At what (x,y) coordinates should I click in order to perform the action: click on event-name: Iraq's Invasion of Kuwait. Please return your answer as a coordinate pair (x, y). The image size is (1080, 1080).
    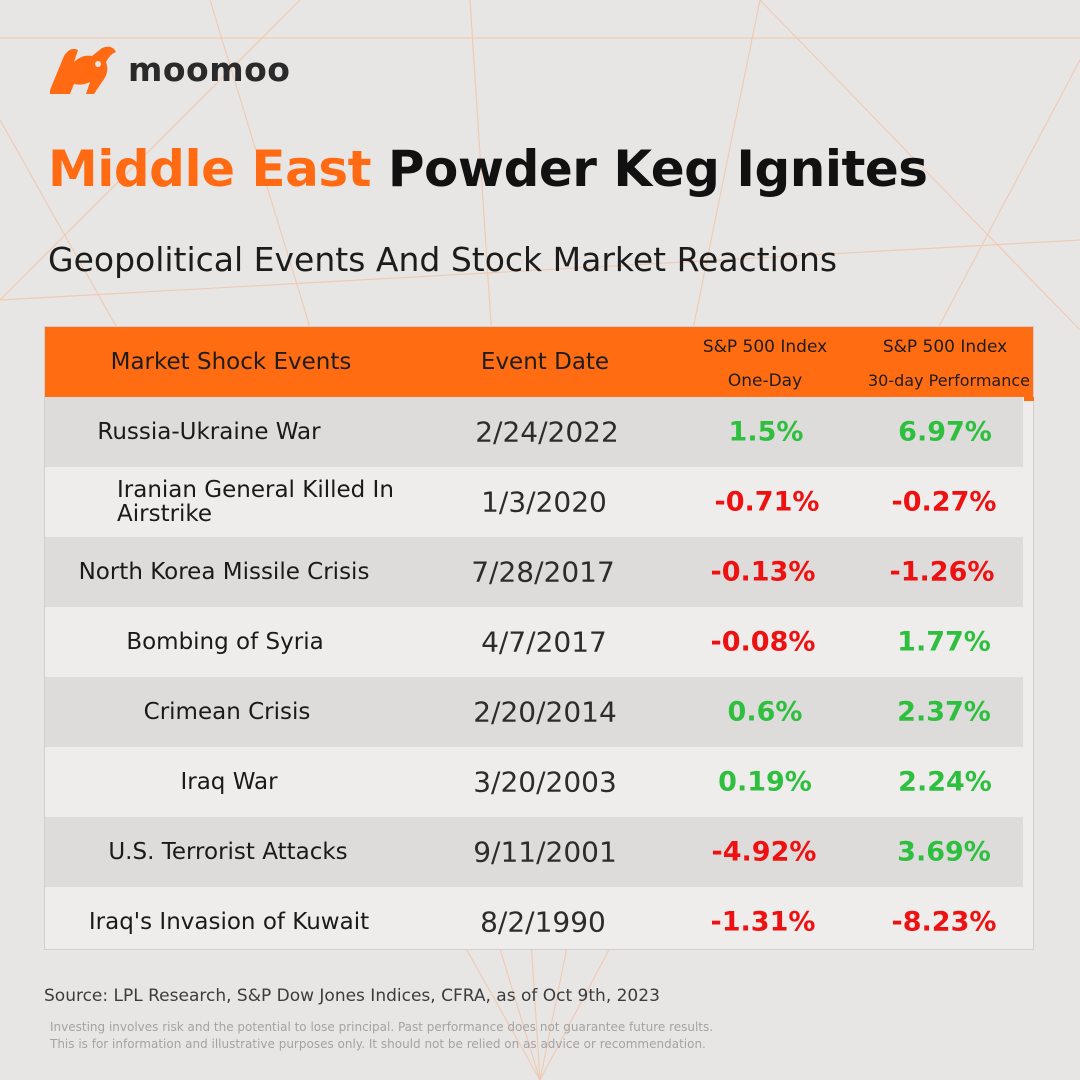
    Looking at the image, I should click on (229, 922).